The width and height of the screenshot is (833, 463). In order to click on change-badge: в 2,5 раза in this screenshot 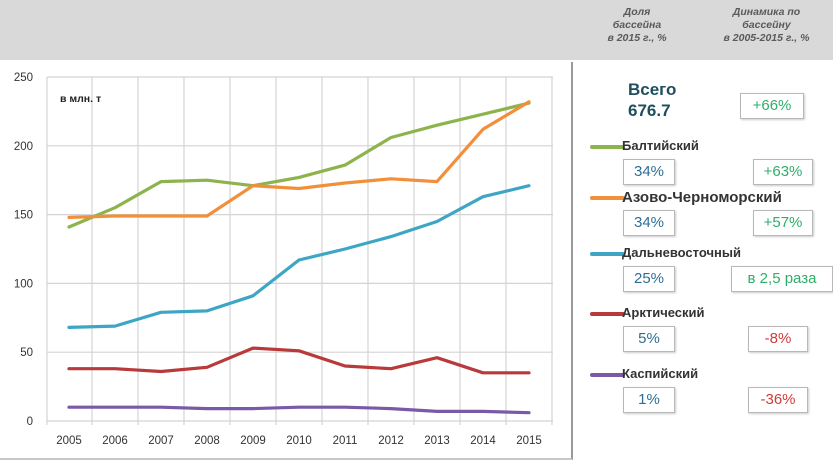, I will do `click(782, 279)`.